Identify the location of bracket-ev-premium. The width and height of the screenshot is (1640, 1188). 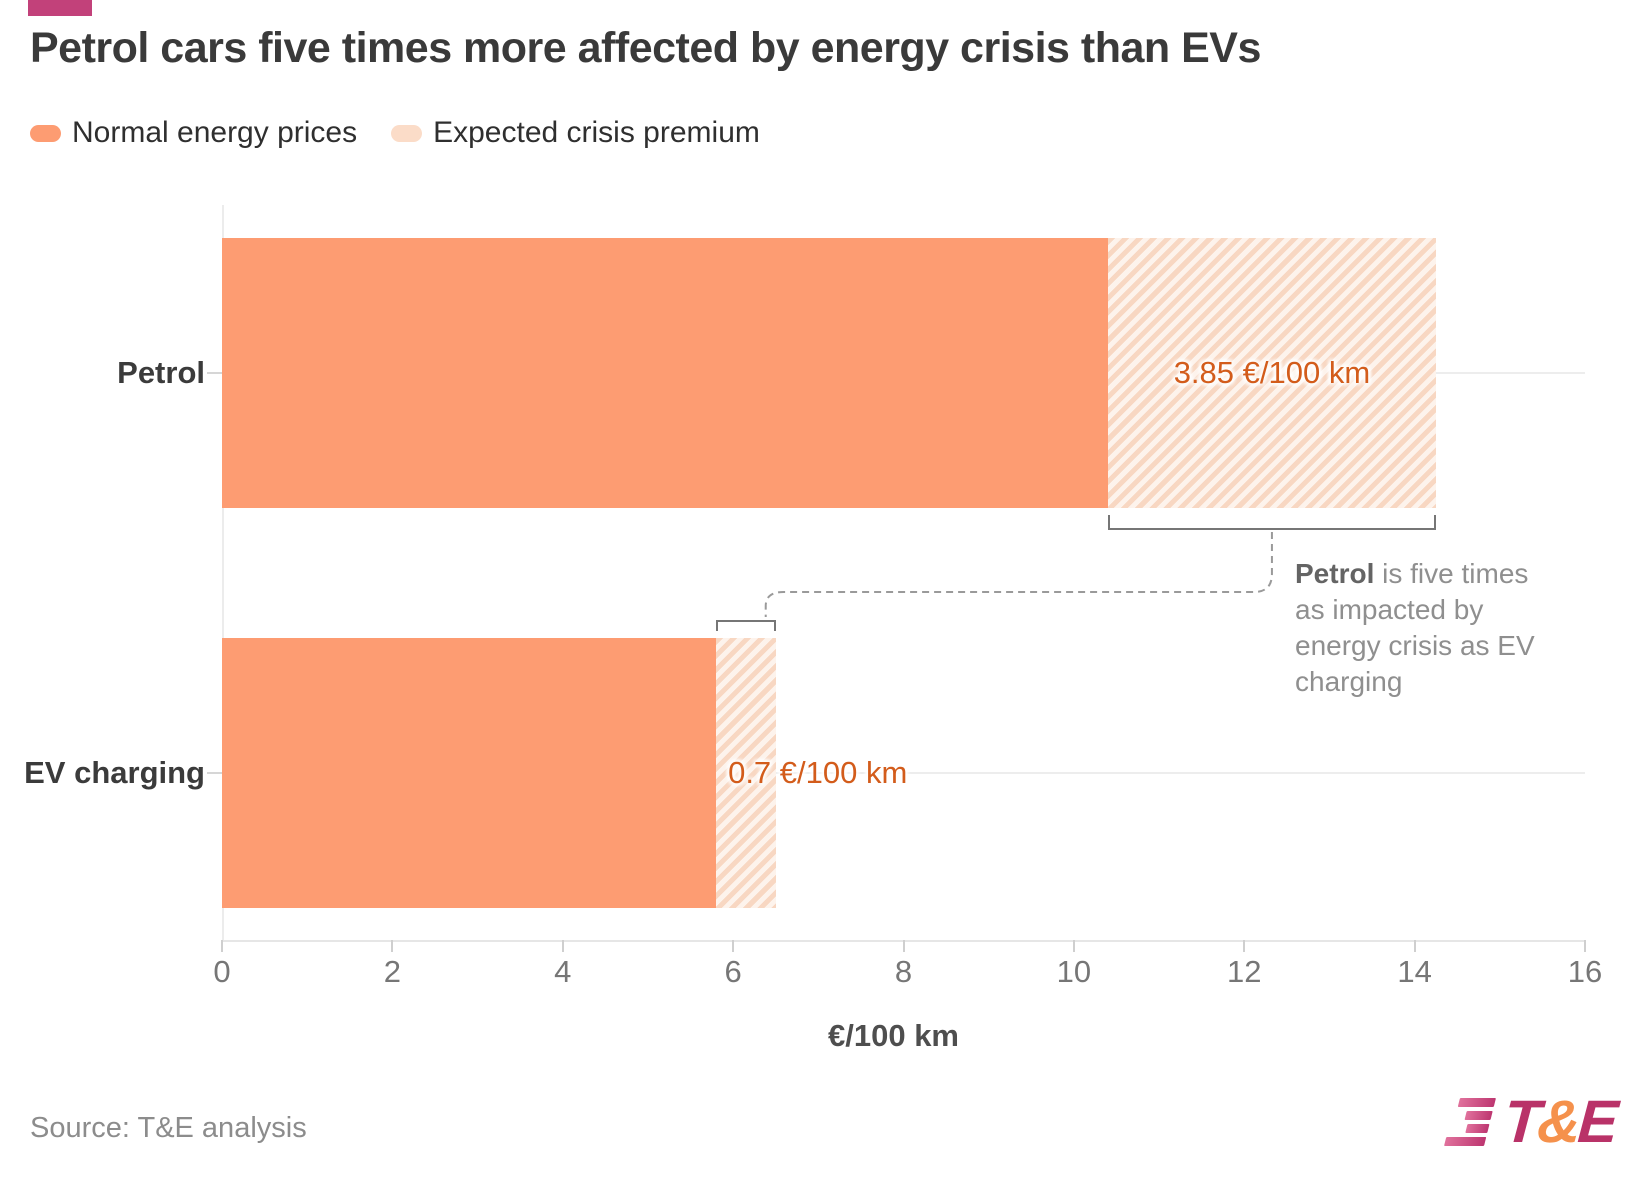
(746, 625).